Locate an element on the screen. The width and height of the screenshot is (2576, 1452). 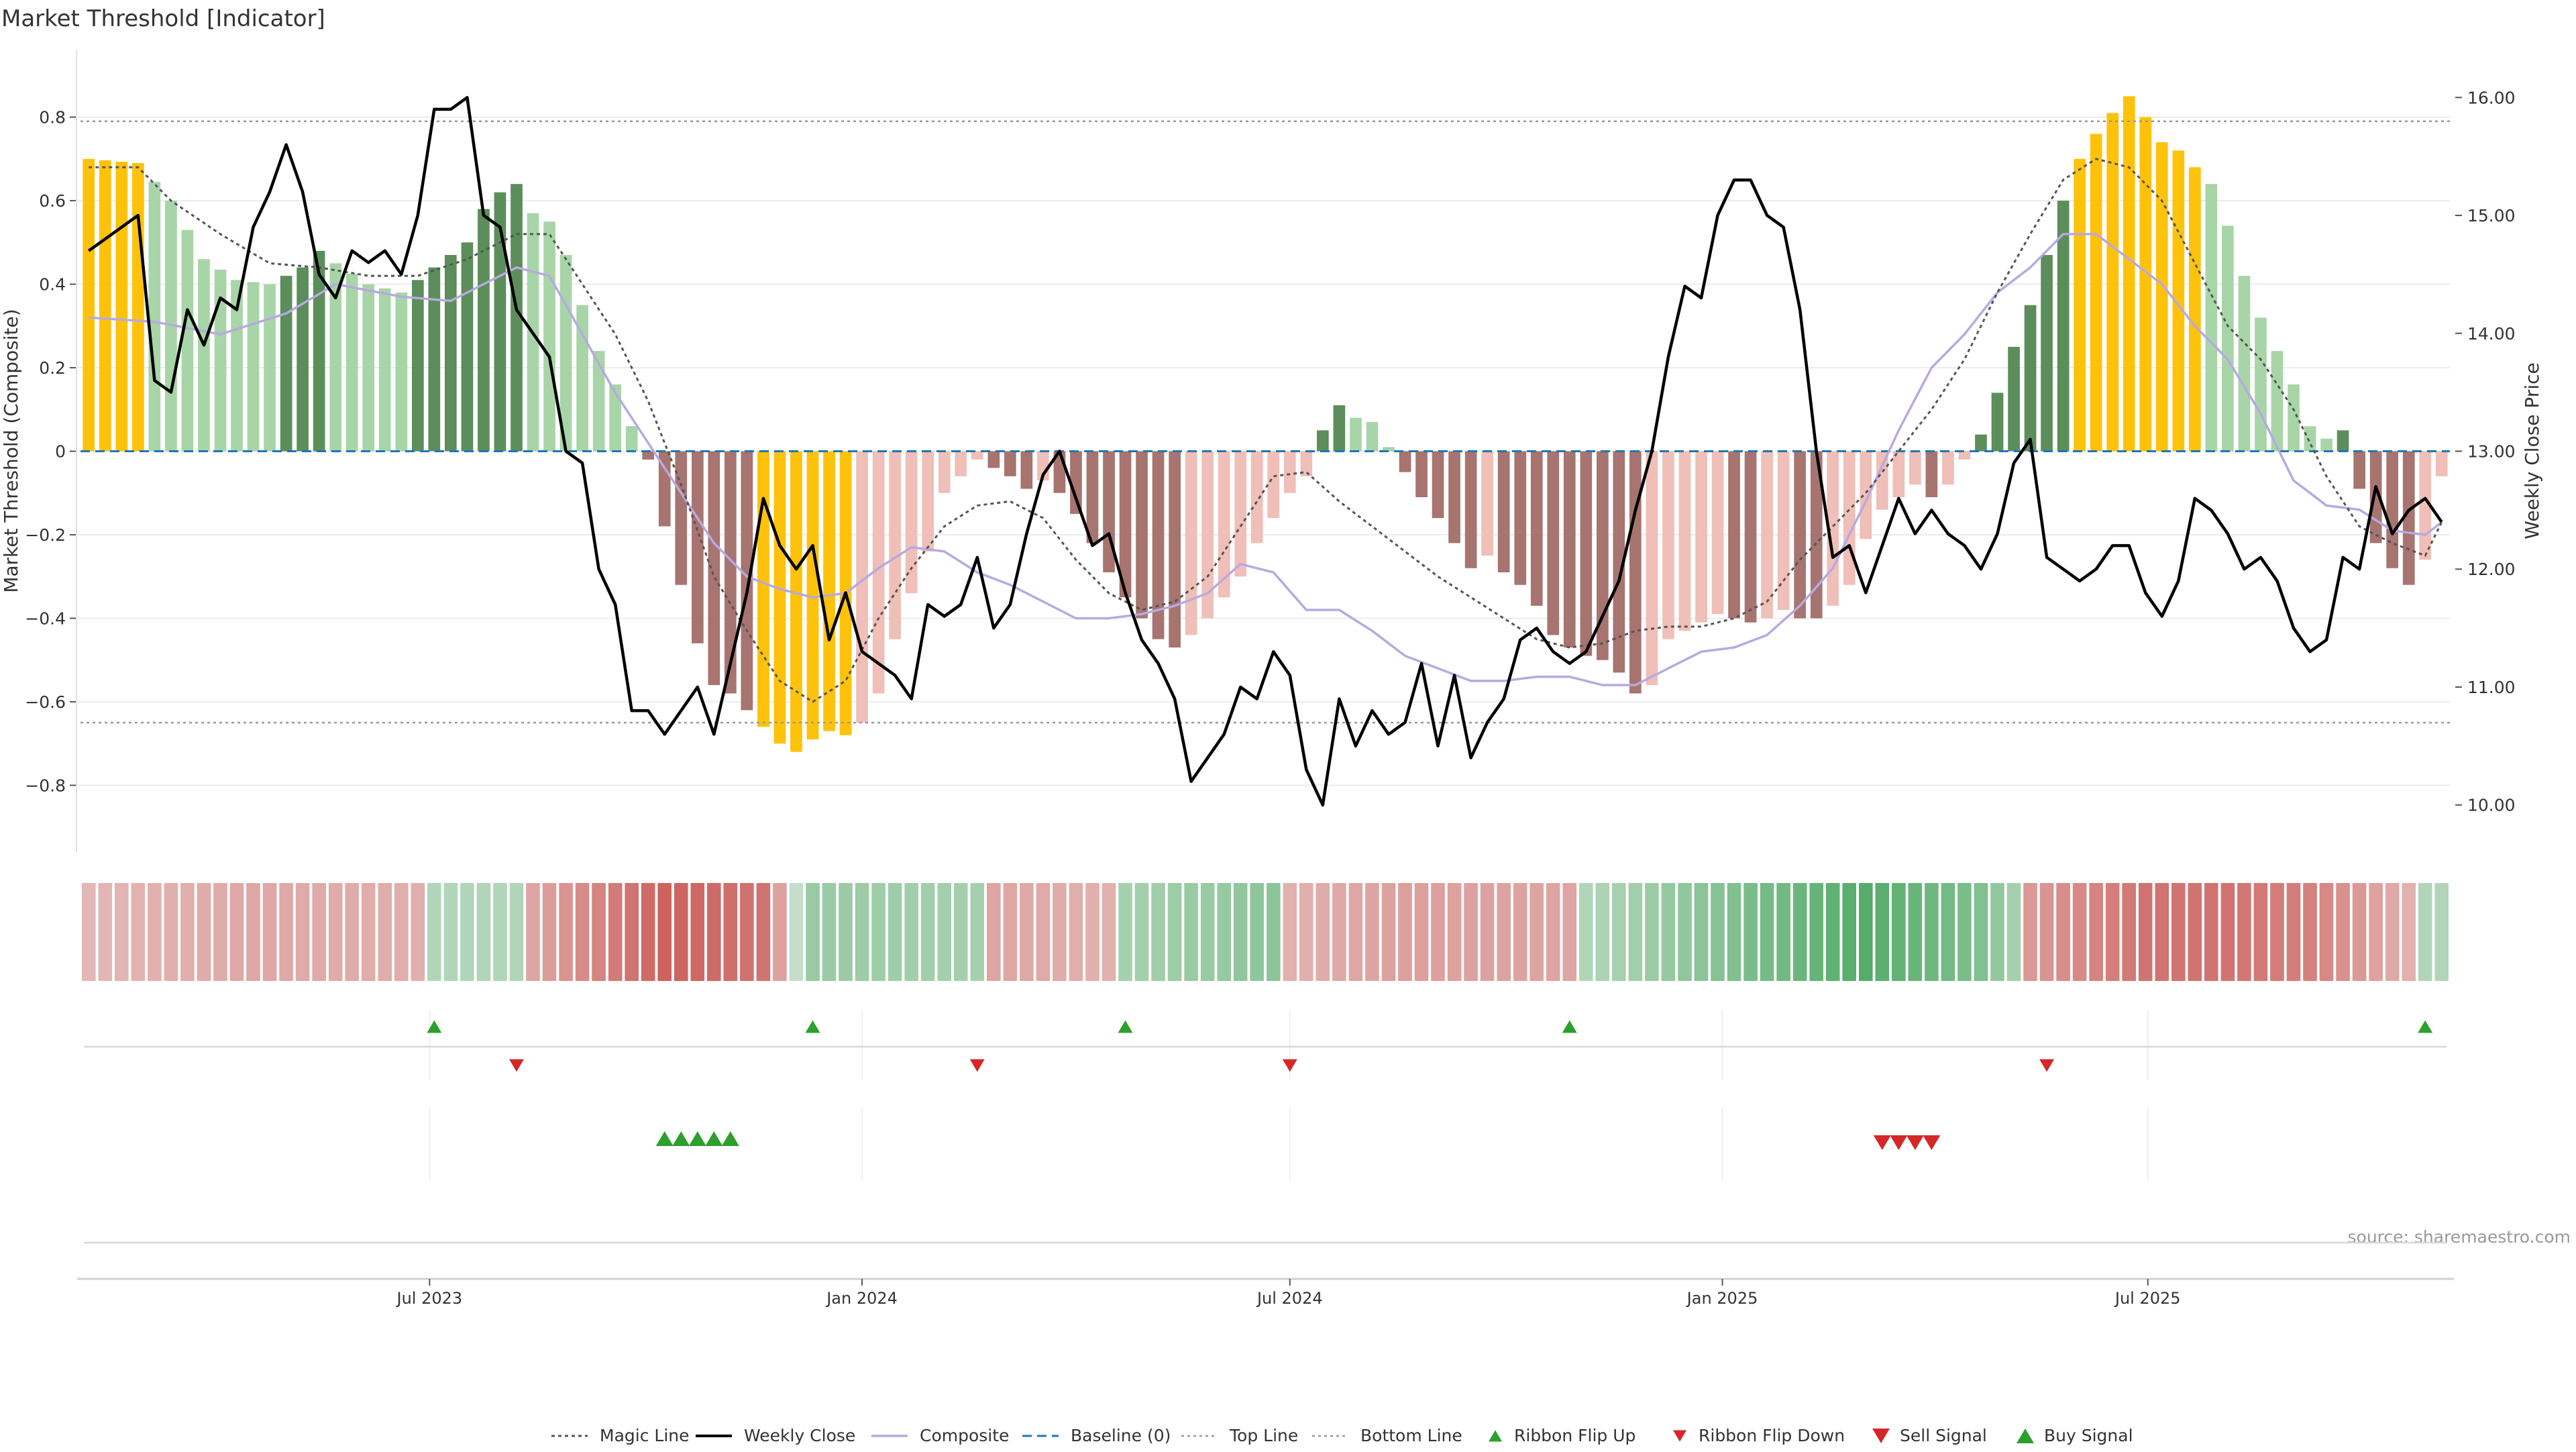
legend-label: Sell Signal is located at coordinates (1943, 1436).